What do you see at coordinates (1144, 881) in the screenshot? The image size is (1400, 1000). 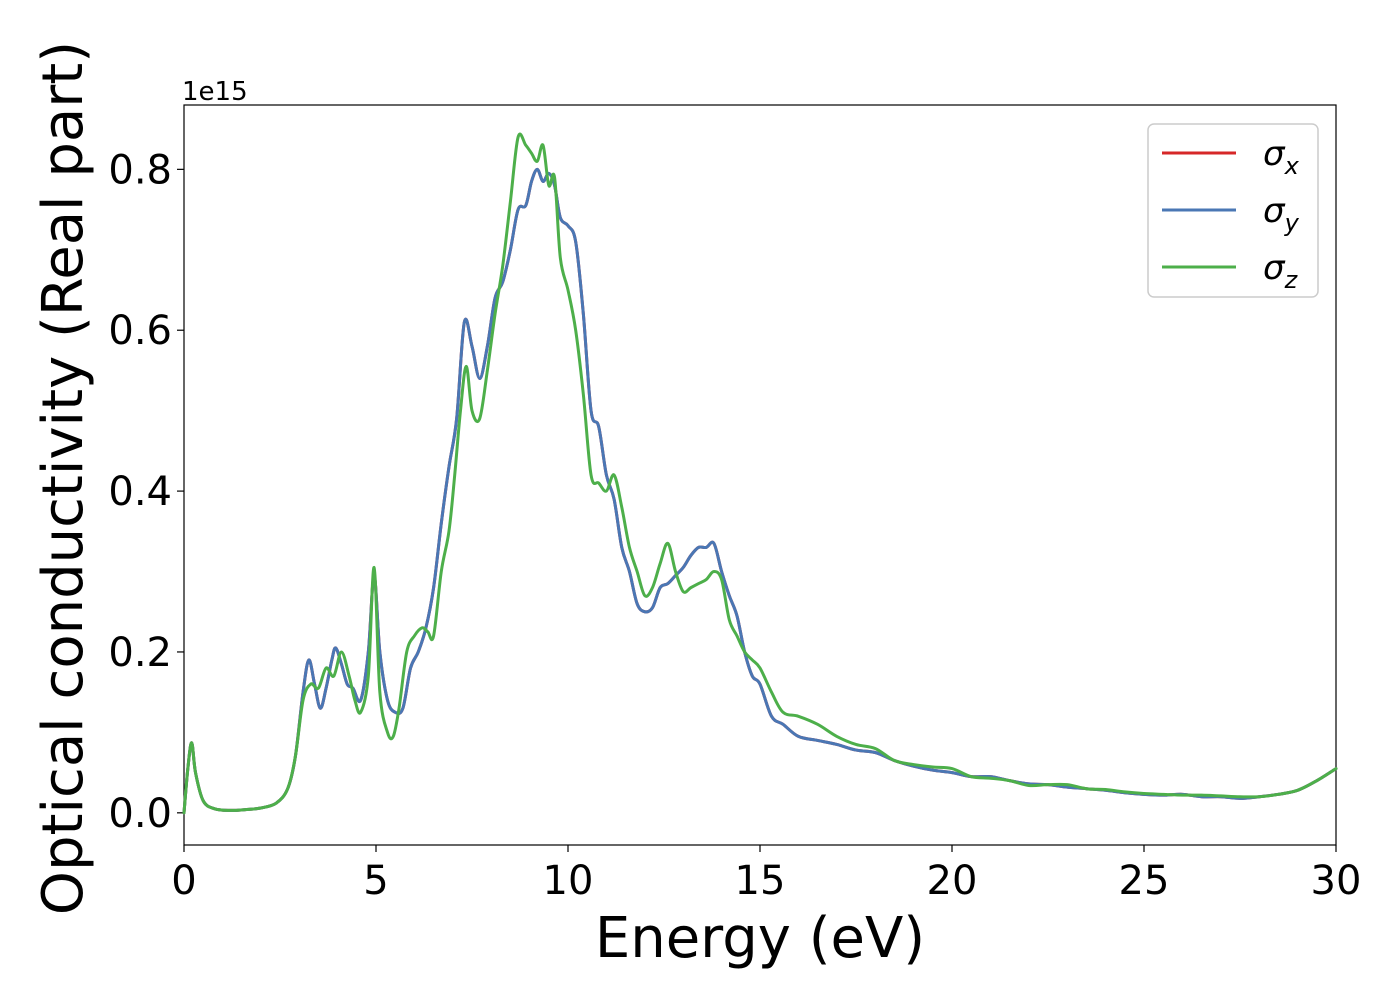 I see `x-tick-label: 25` at bounding box center [1144, 881].